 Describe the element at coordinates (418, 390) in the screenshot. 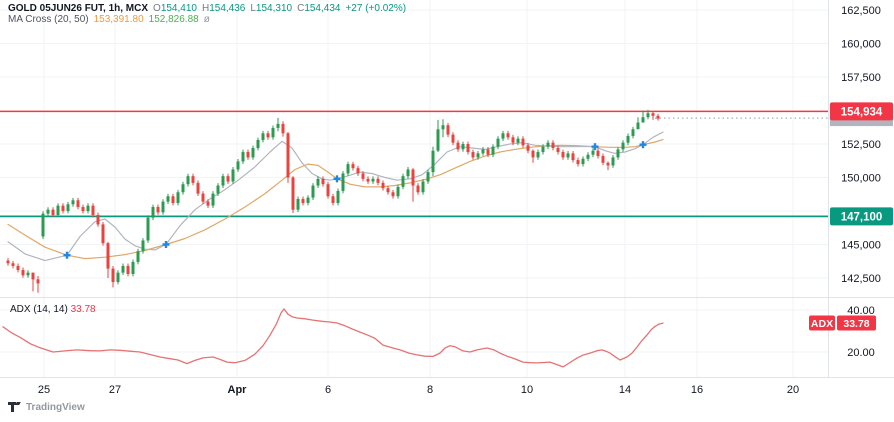

I see `time-axis: 25 27 Apr 6 8 10 14 16 20` at that location.